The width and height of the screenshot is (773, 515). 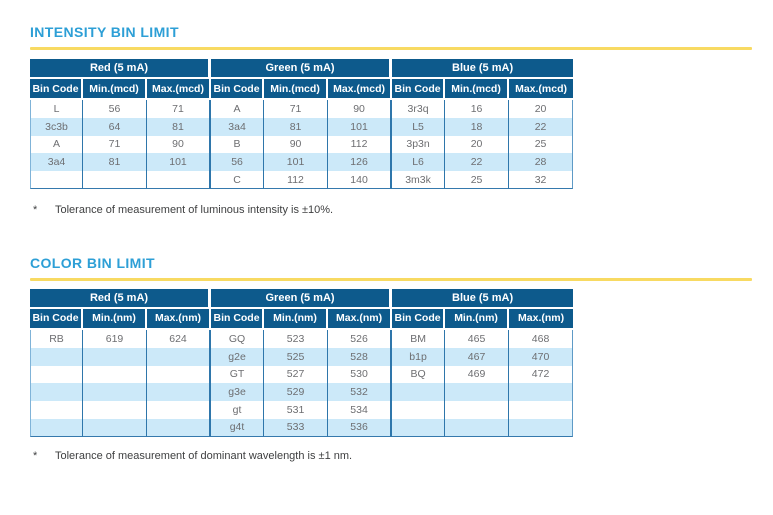 What do you see at coordinates (419, 162) in the screenshot?
I see `table-cell: L6` at bounding box center [419, 162].